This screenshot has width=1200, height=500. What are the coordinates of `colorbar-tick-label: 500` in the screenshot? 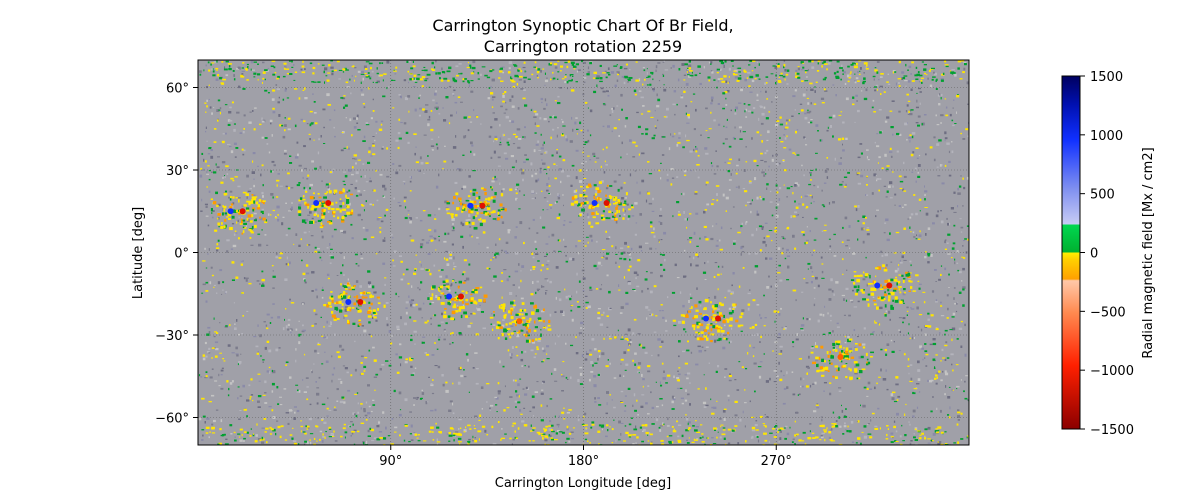 It's located at (1102, 195).